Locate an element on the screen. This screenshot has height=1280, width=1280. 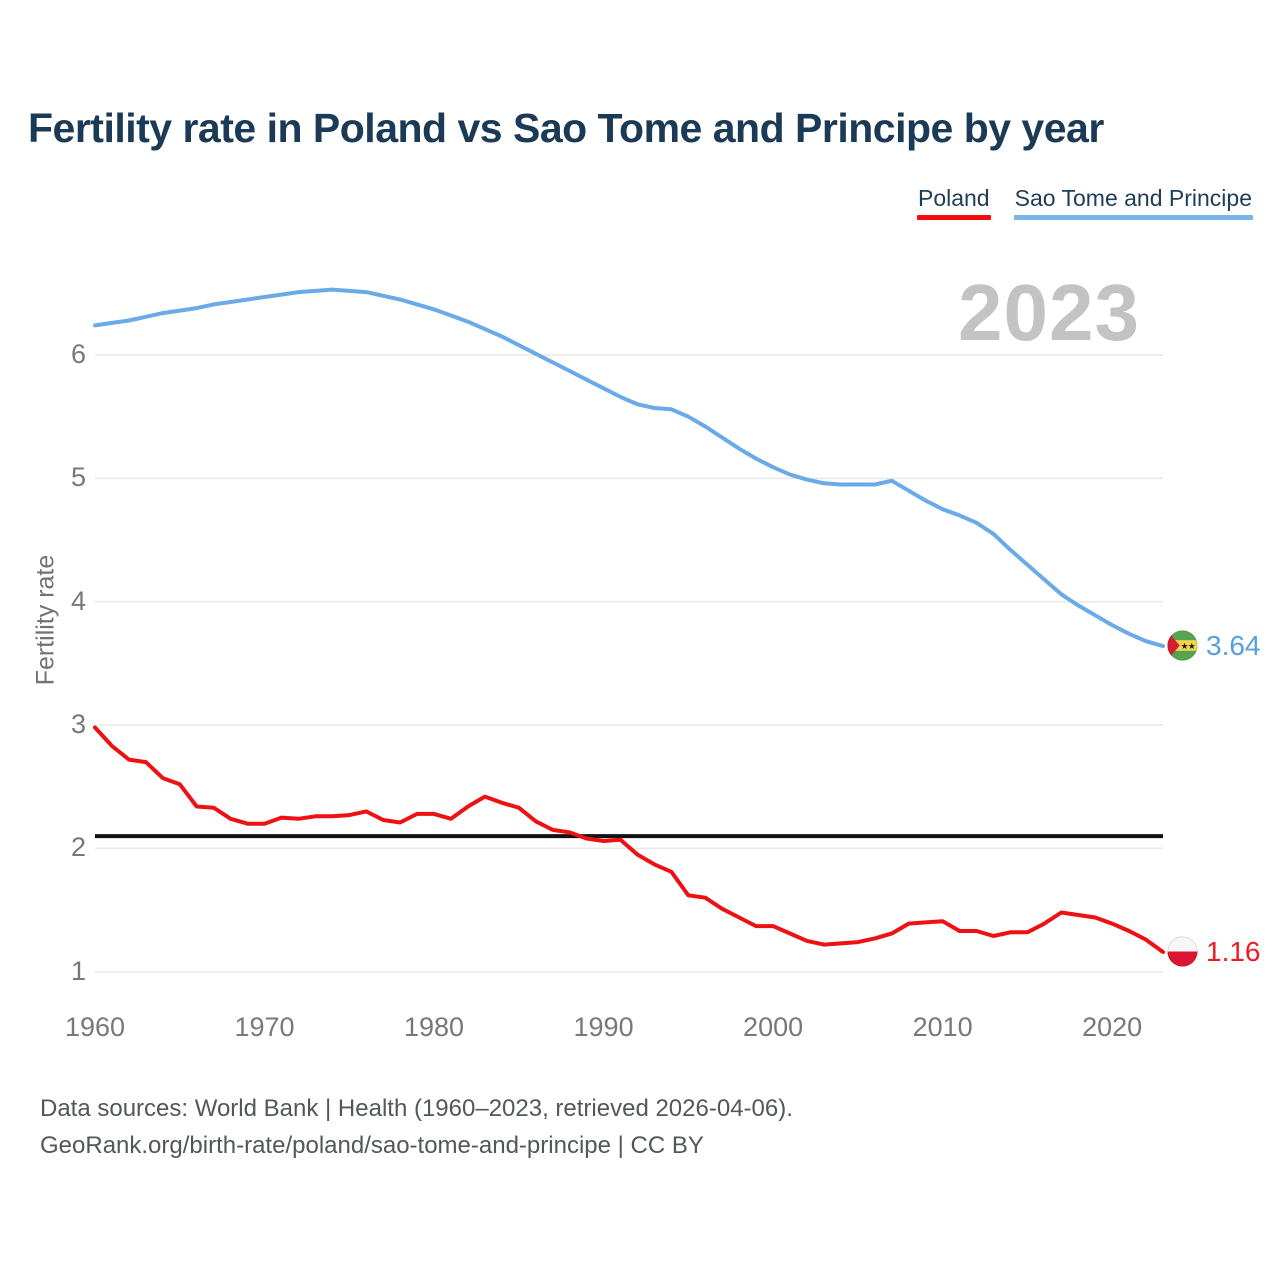
legend-label-poland: Poland is located at coordinates (953, 198).